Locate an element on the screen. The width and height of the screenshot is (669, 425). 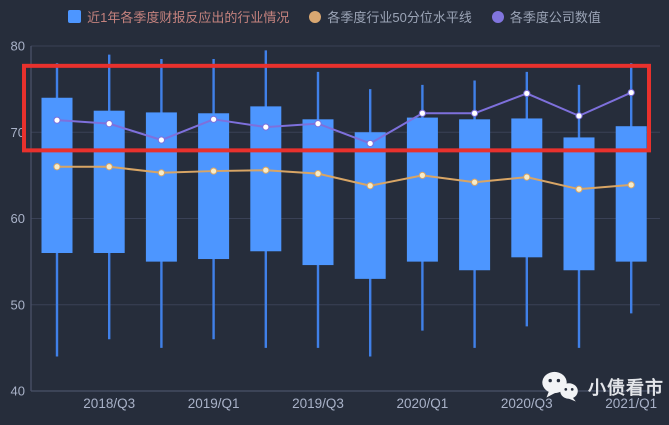
legend-label: 各季度行业50分位水平线 is located at coordinates (399, 17).